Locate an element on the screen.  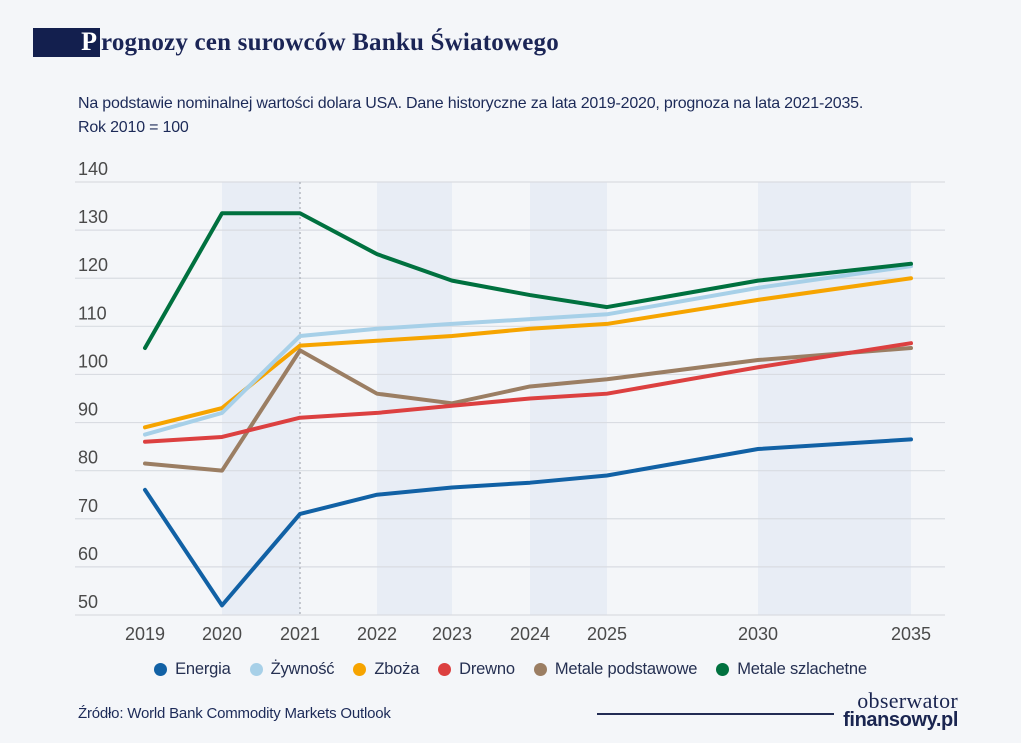
legend-item-Energia: Energia is located at coordinates (192, 669).